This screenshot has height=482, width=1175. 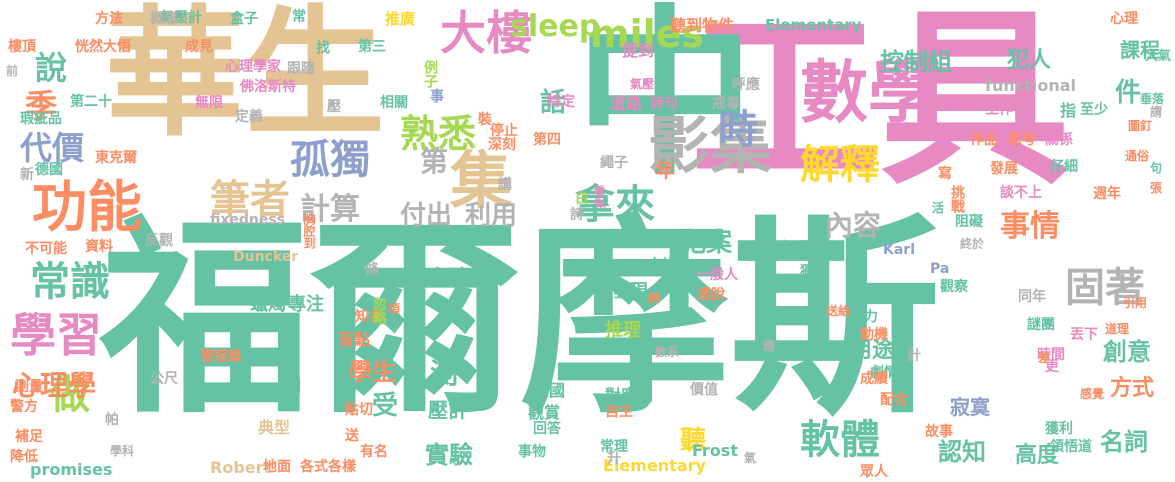 What do you see at coordinates (394, 309) in the screenshot?
I see `cloud-word: 項` at bounding box center [394, 309].